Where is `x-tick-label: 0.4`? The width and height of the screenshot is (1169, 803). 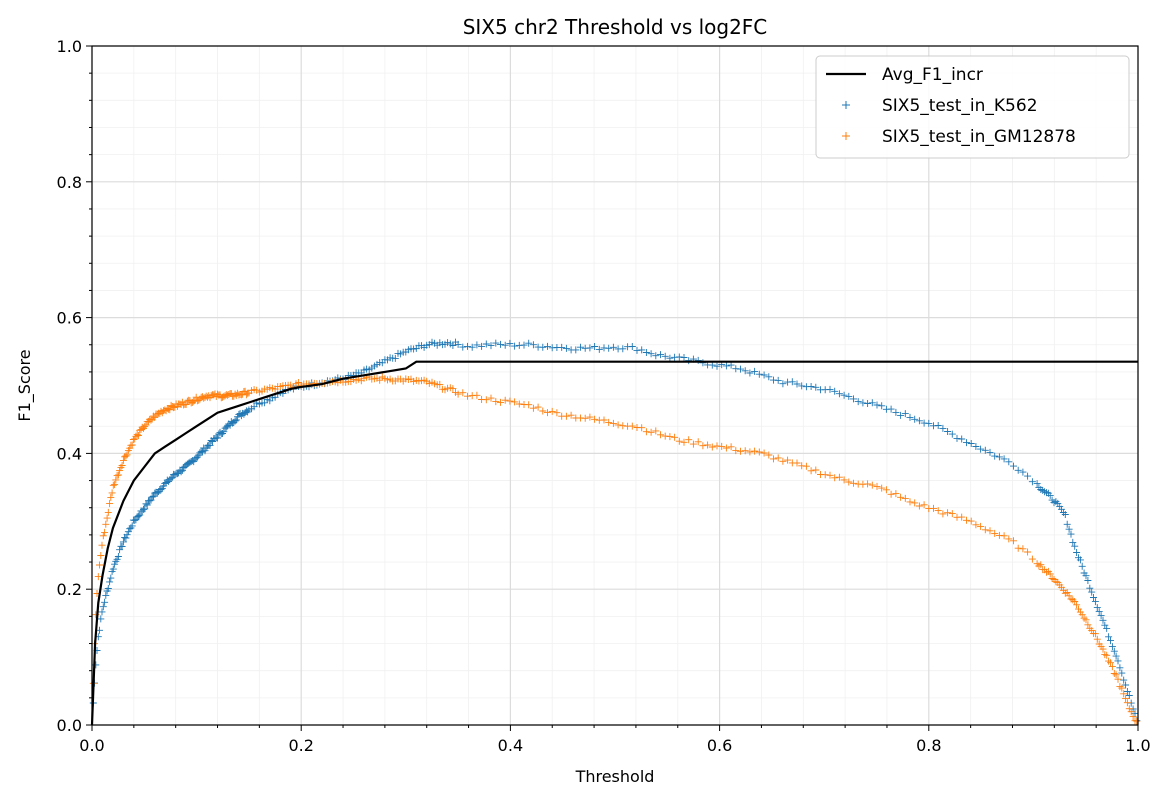
x-tick-label: 0.4 is located at coordinates (510, 745).